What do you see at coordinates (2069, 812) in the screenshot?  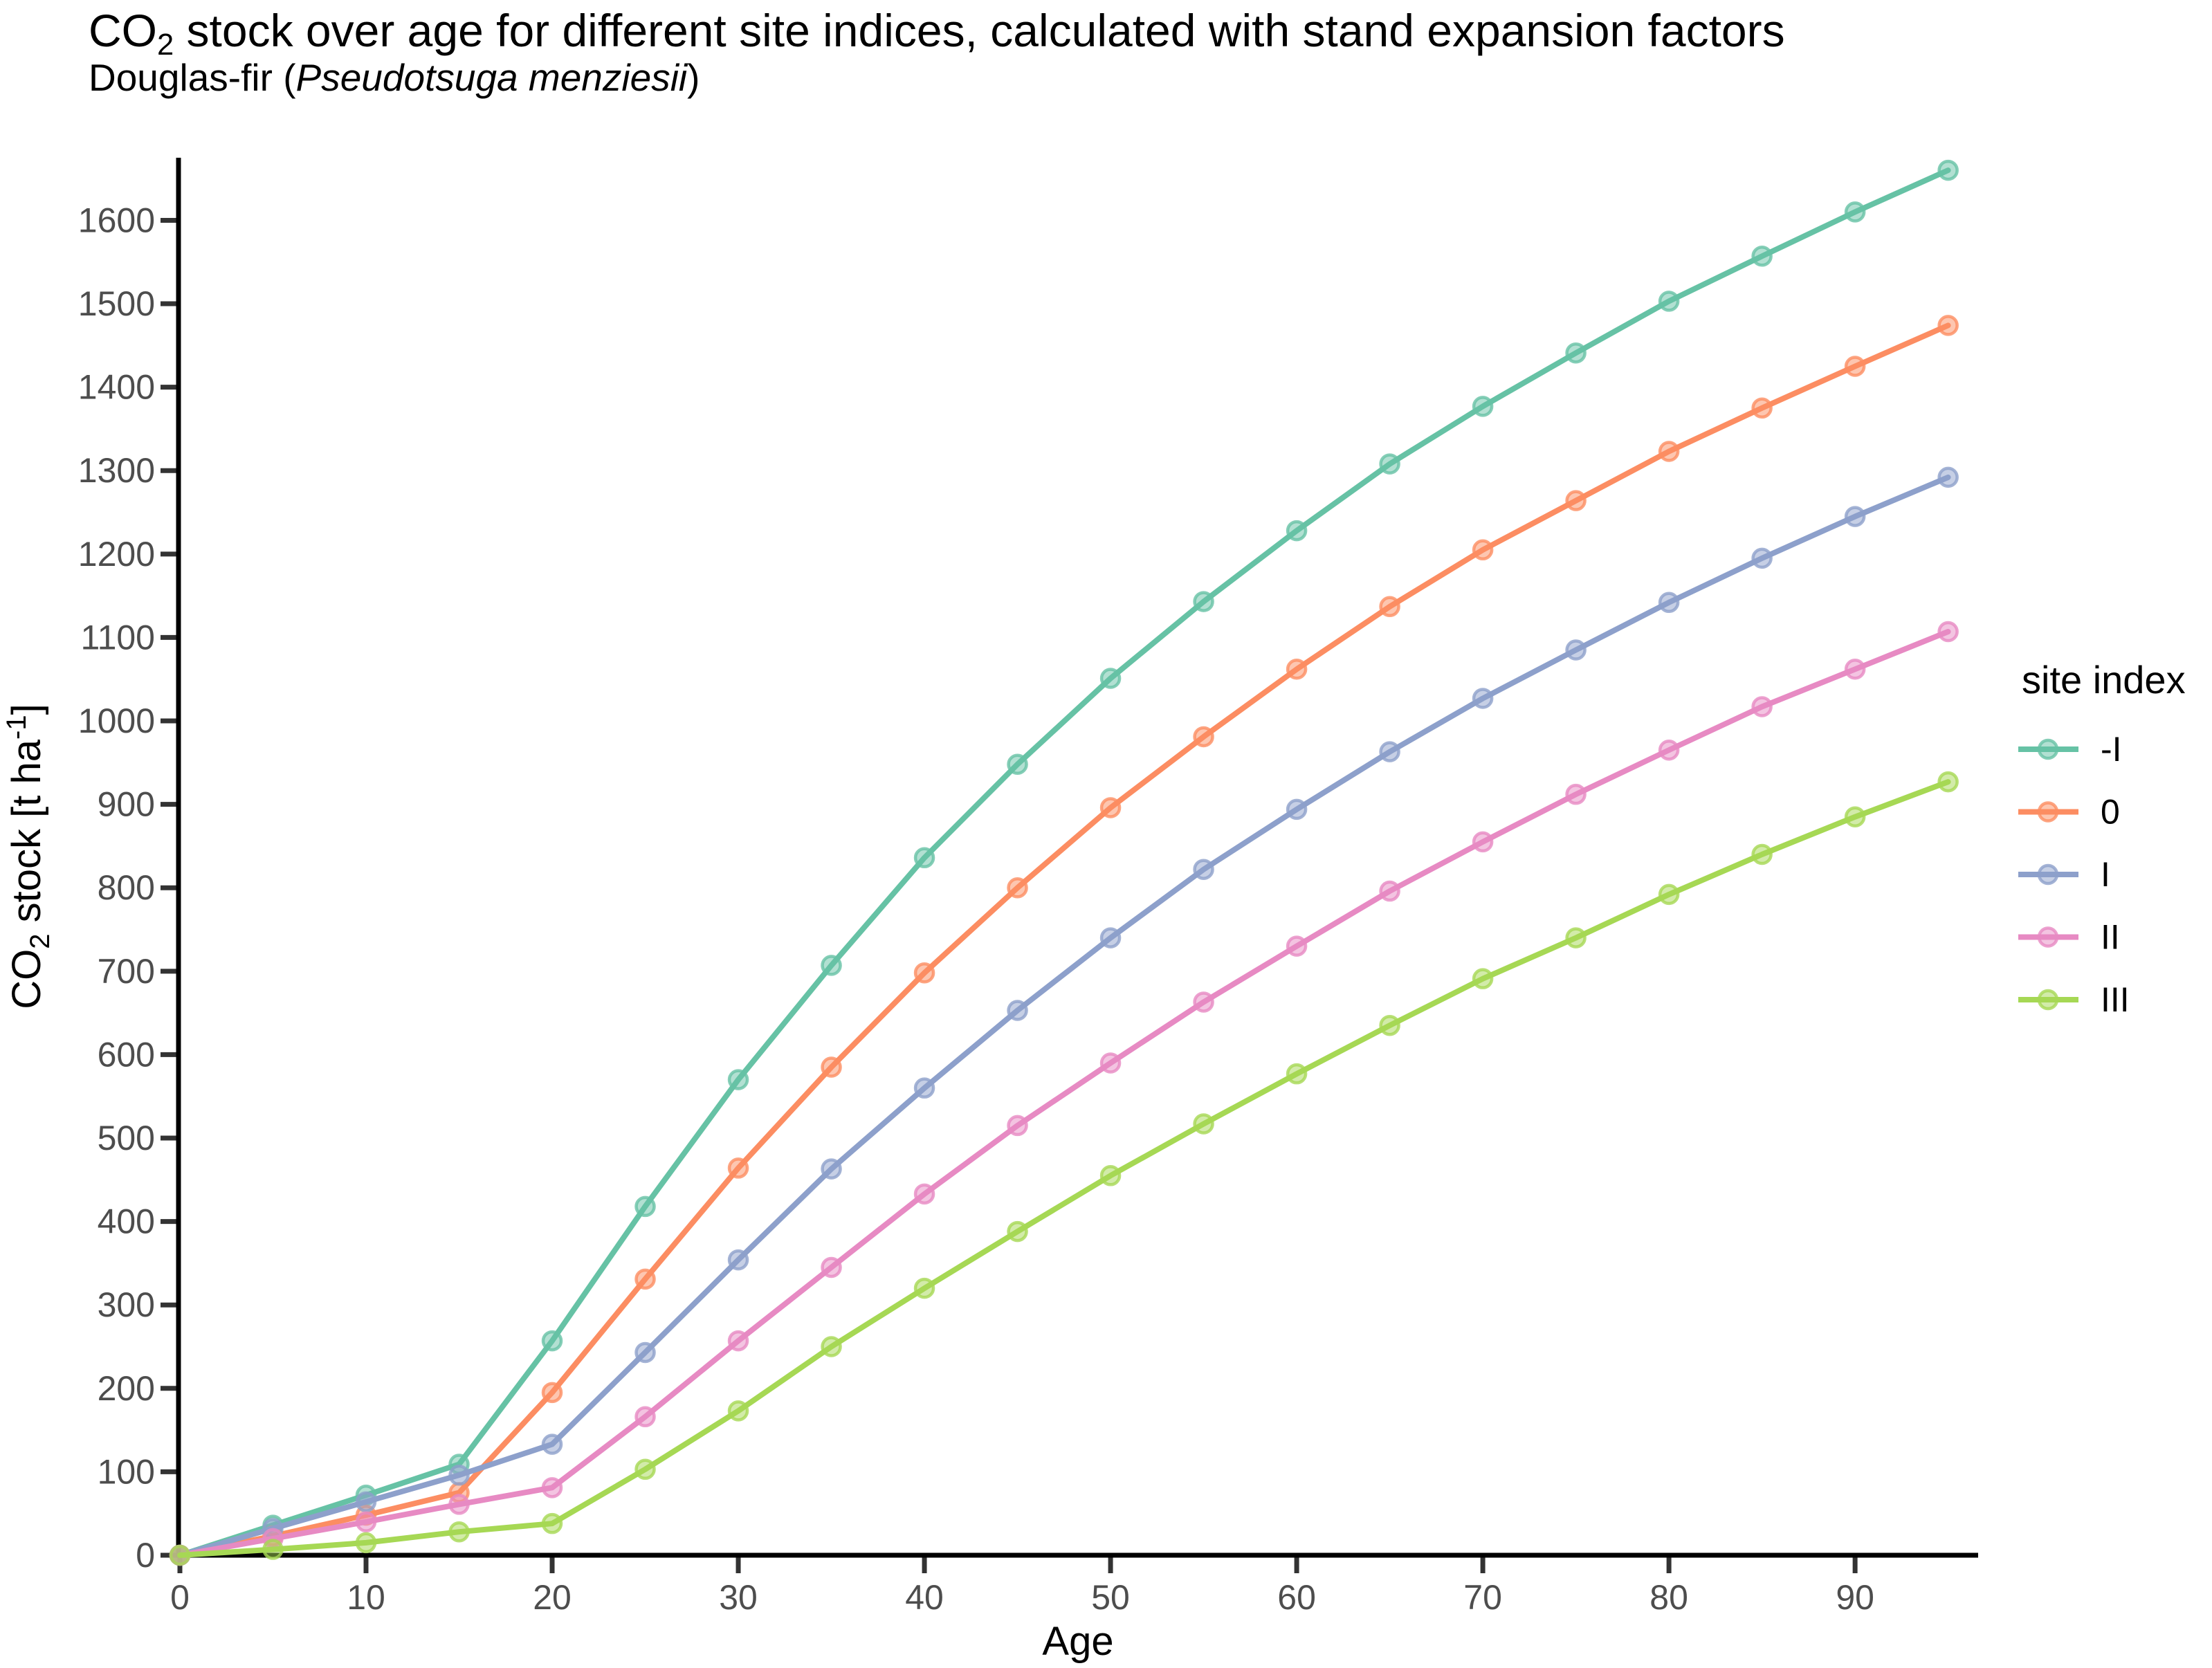 I see `legend-item-0: 0` at bounding box center [2069, 812].